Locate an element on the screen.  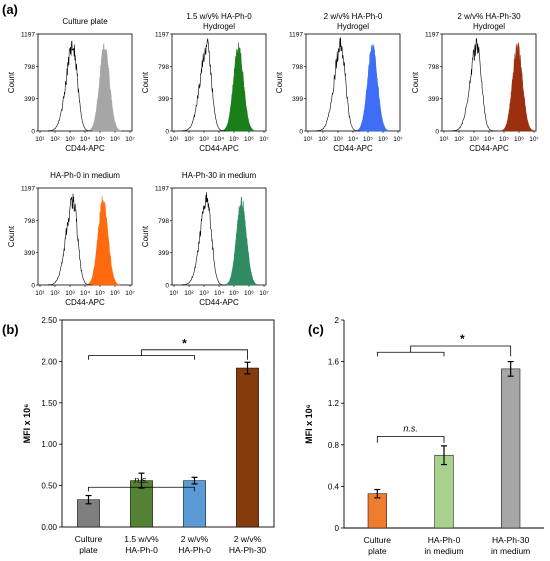
category-label: plate is located at coordinates (88, 550).